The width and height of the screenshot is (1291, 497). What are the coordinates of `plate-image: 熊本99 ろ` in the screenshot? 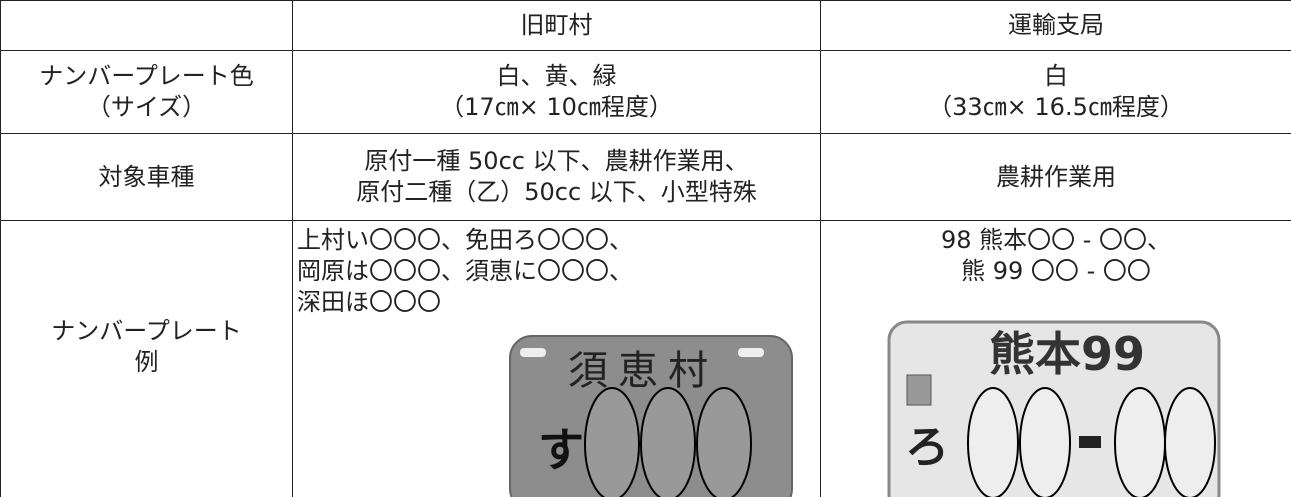 It's located at (1054, 408).